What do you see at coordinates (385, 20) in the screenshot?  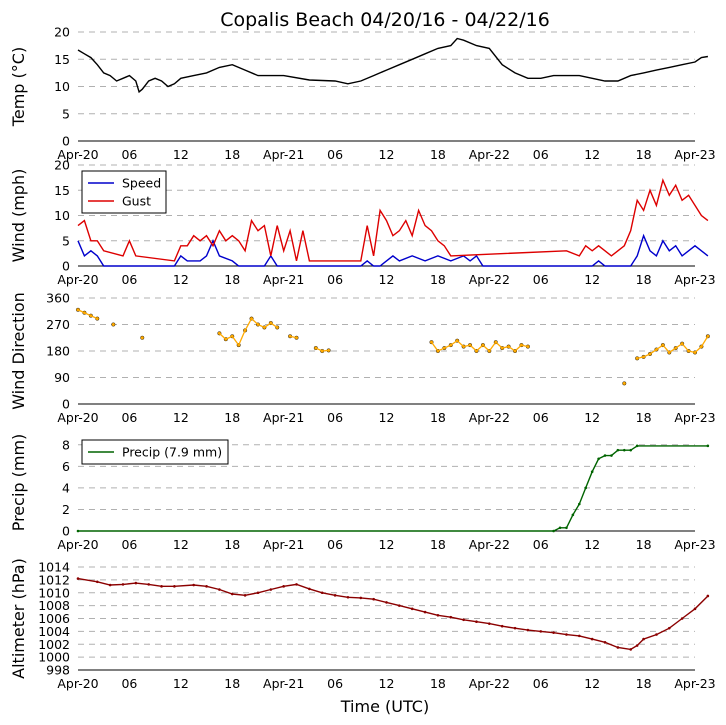 I see `chart-title: Copalis Beach 04/20/16 - 04/22/16` at bounding box center [385, 20].